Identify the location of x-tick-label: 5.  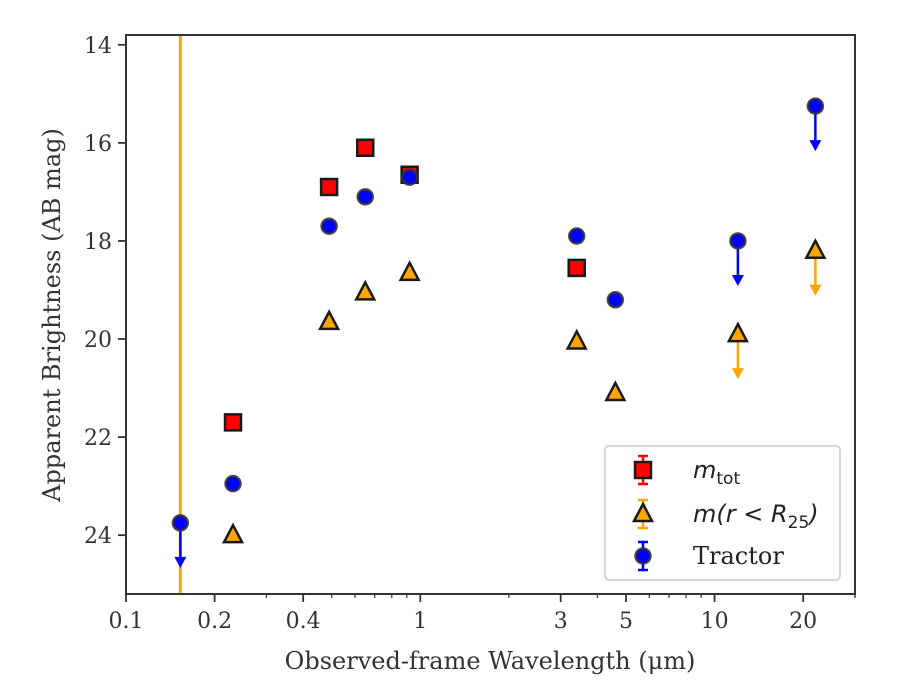
(626, 621).